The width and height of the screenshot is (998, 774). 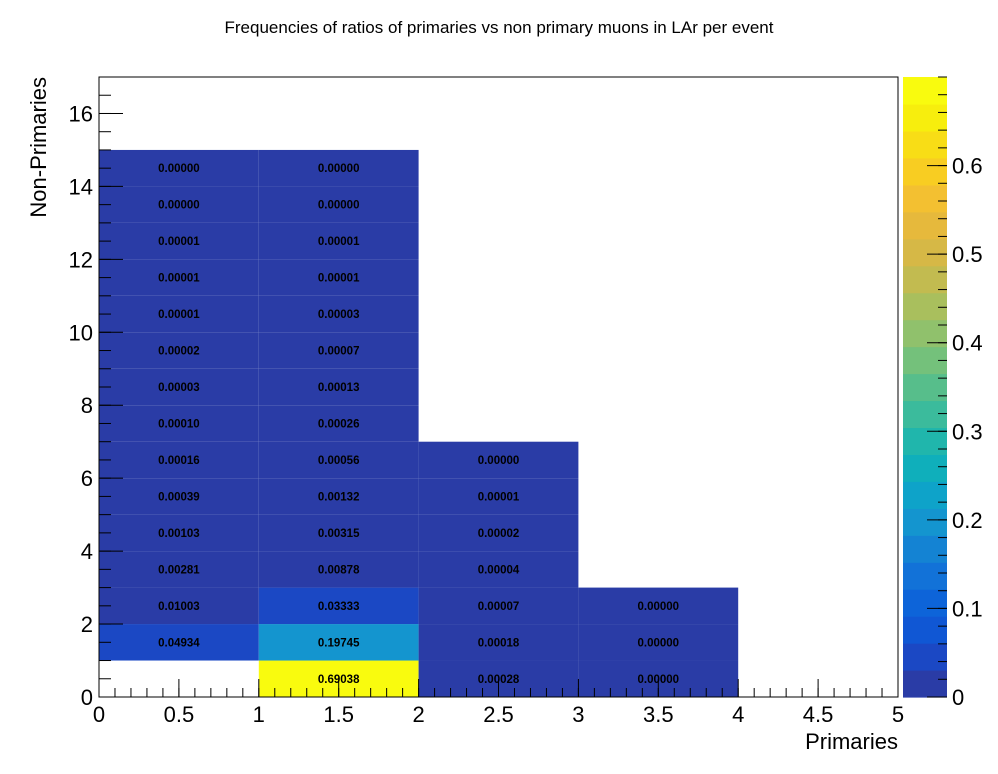 I want to click on y-tick-label: 4, so click(x=87, y=551).